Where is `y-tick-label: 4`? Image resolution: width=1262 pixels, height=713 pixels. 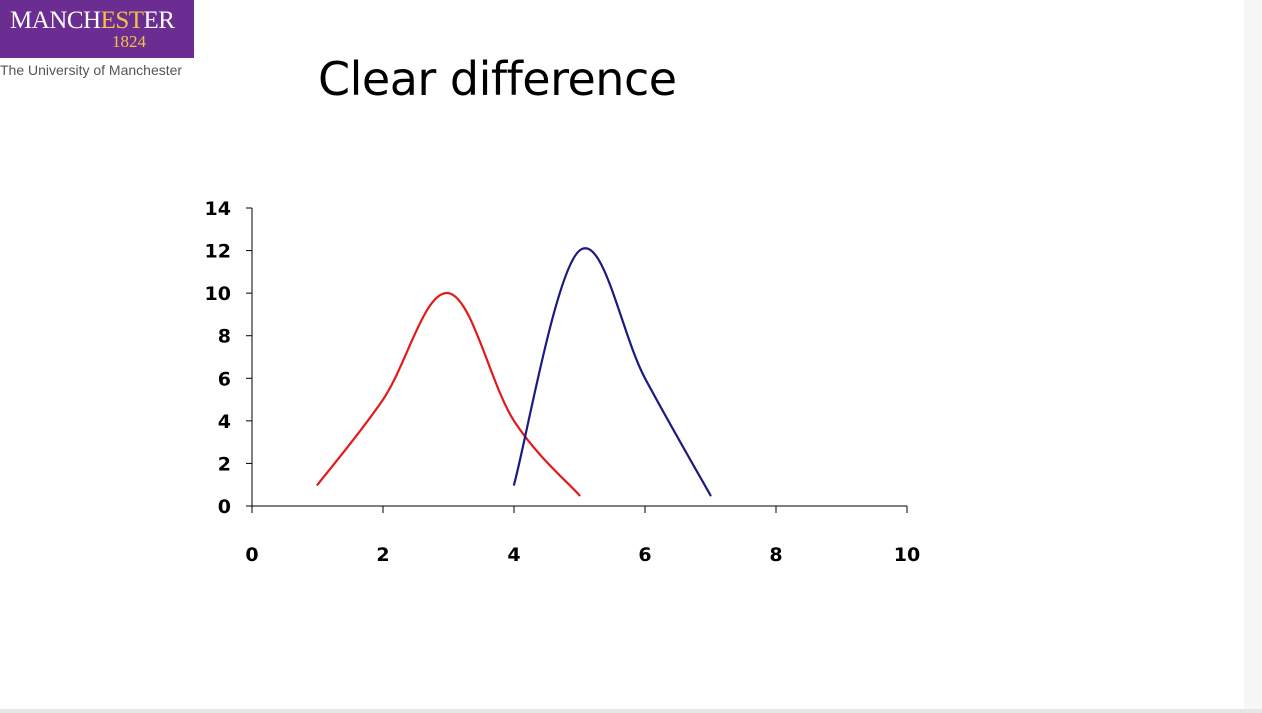
y-tick-label: 4 is located at coordinates (224, 422).